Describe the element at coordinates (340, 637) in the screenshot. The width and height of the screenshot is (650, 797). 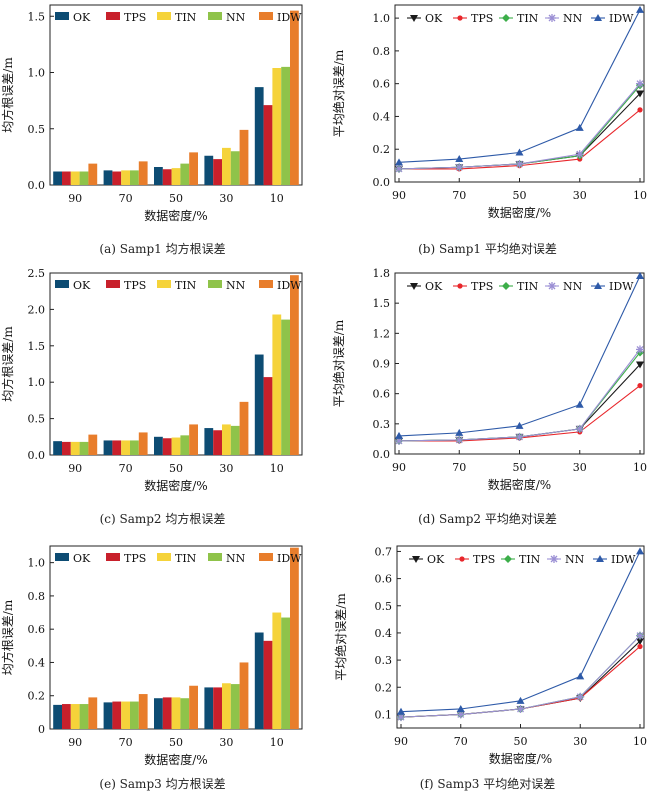
I see `y-axis-label: 平均绝对误差/m` at that location.